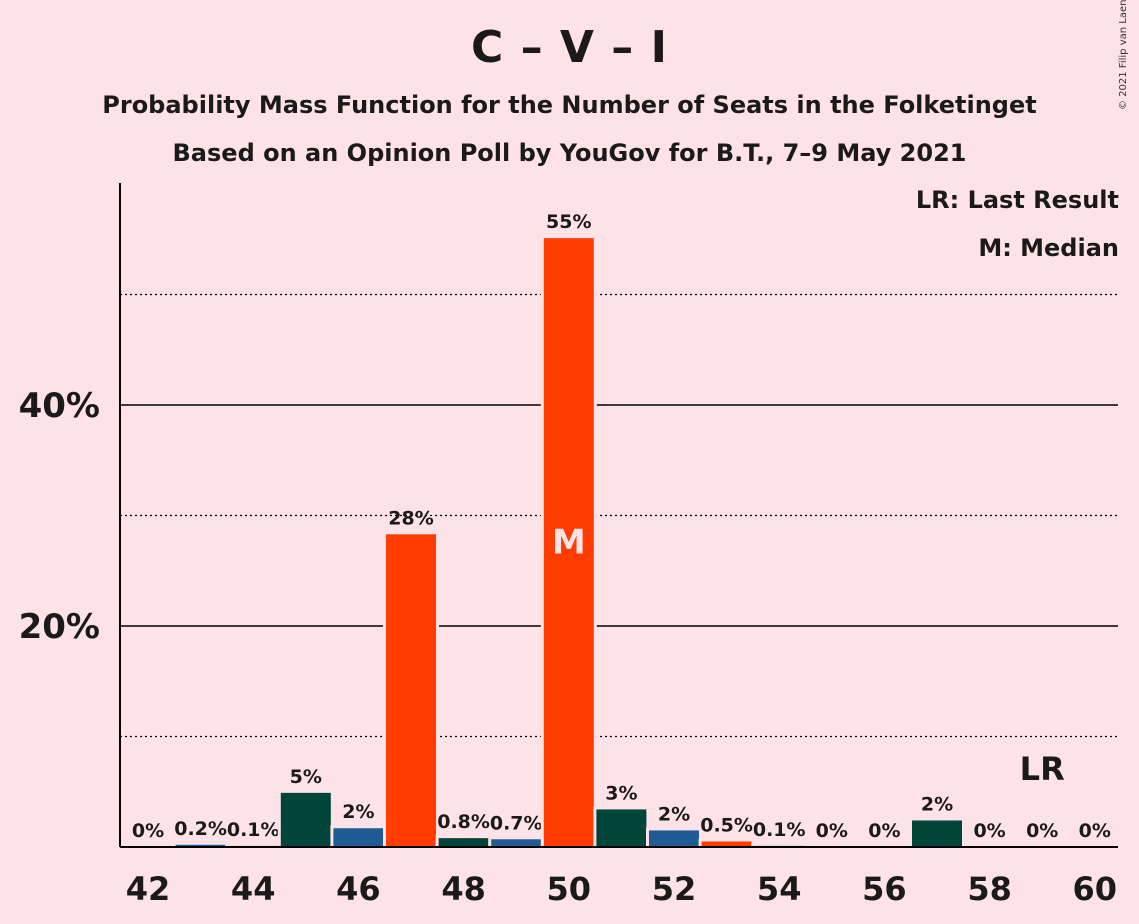 Image resolution: width=1139 pixels, height=924 pixels. What do you see at coordinates (674, 889) in the screenshot?
I see `x-tick-label: 52` at bounding box center [674, 889].